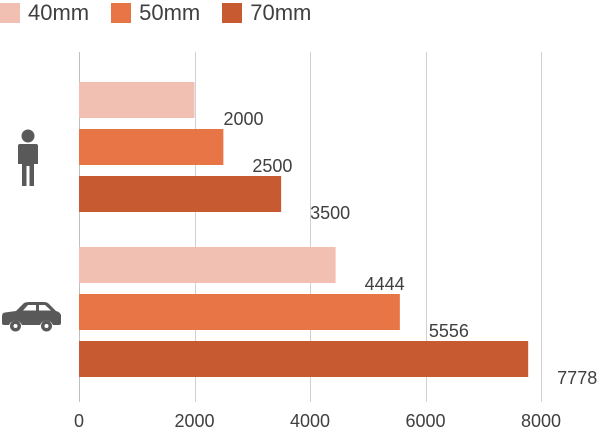  What do you see at coordinates (272, 166) in the screenshot?
I see `data-label-50mm-person: 2500` at bounding box center [272, 166].